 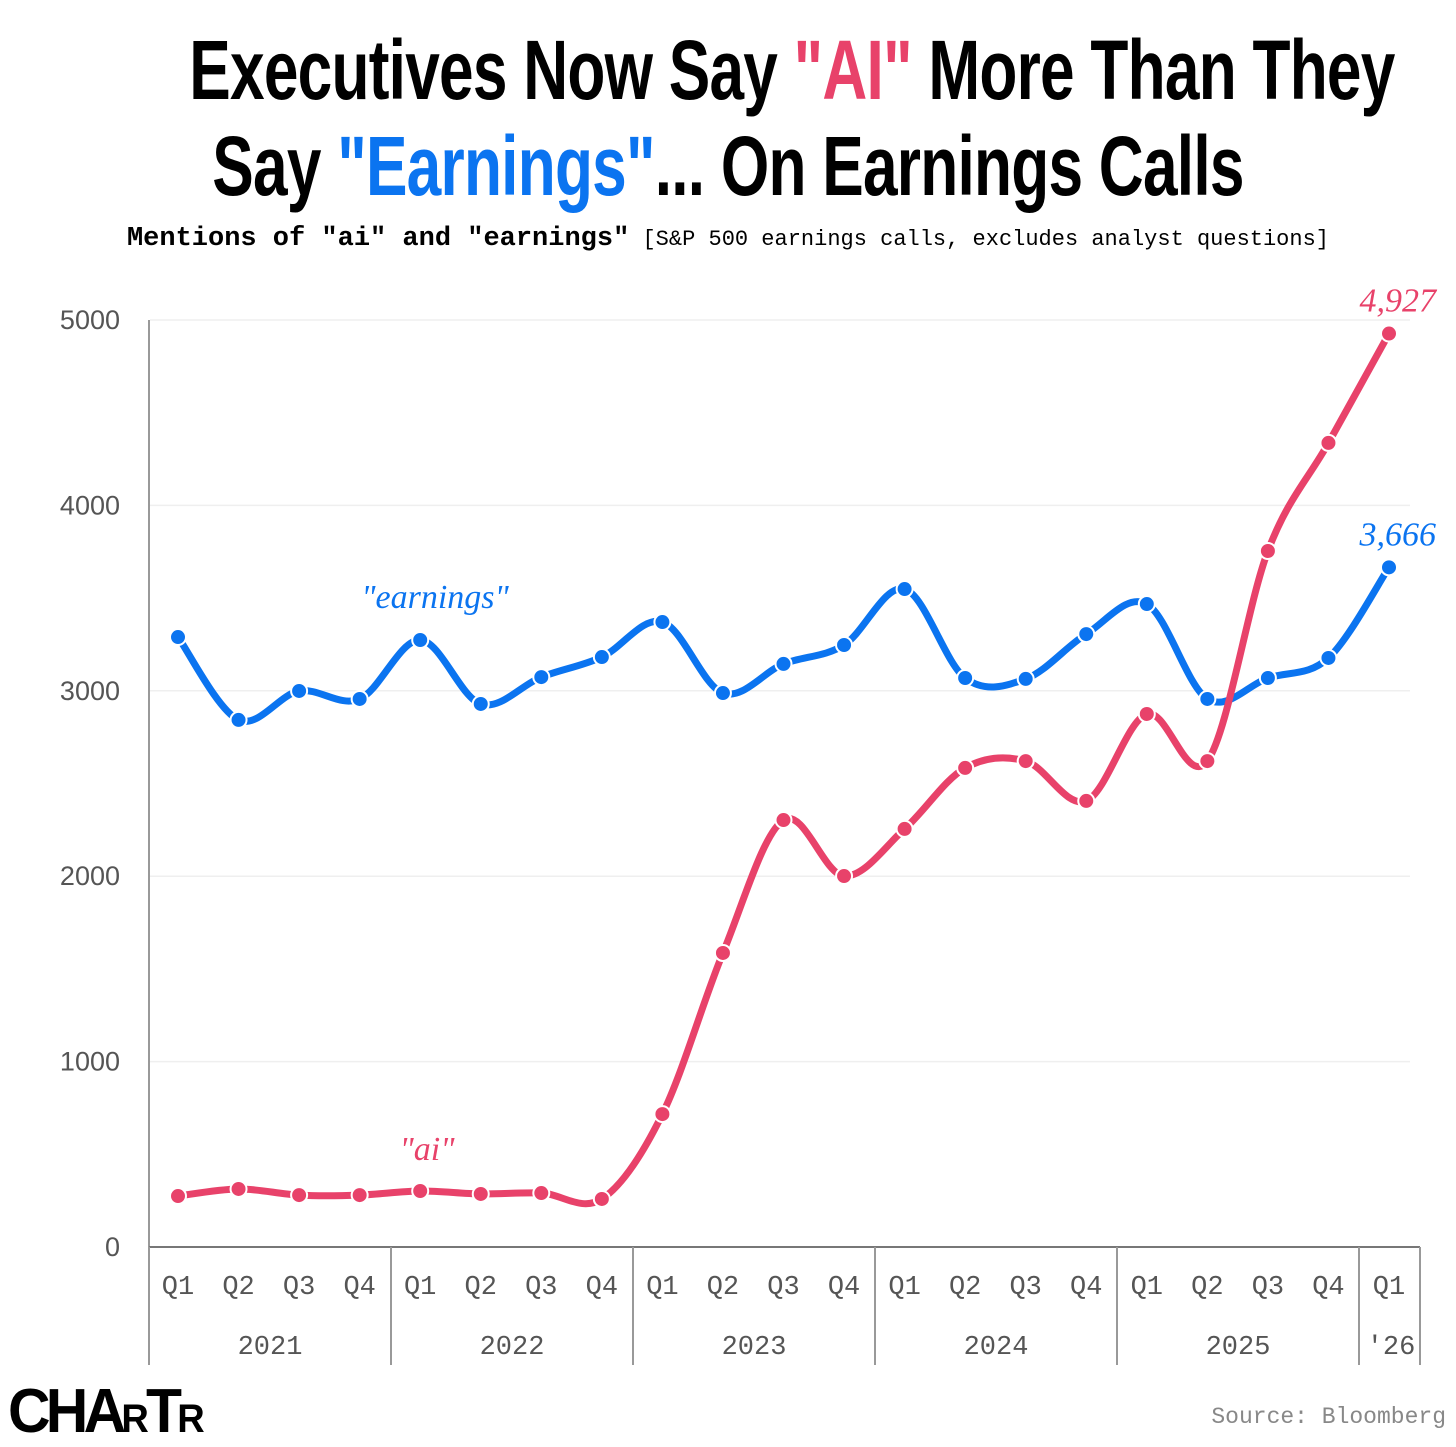 I want to click on year-label: 2021, so click(x=270, y=1348).